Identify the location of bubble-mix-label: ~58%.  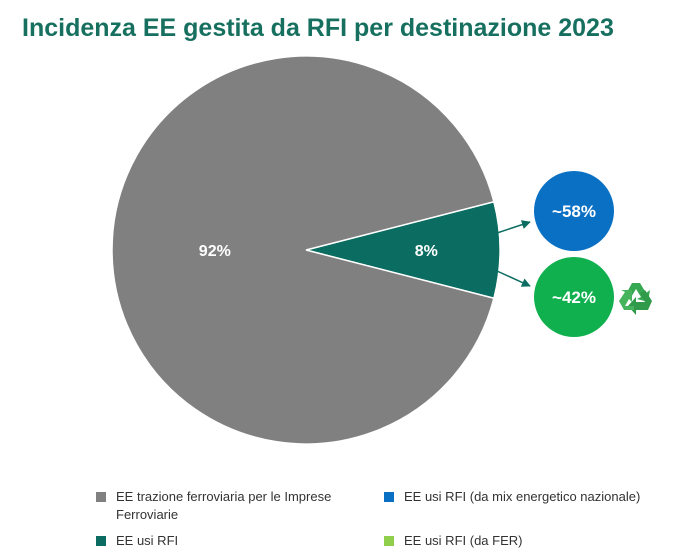
(574, 211).